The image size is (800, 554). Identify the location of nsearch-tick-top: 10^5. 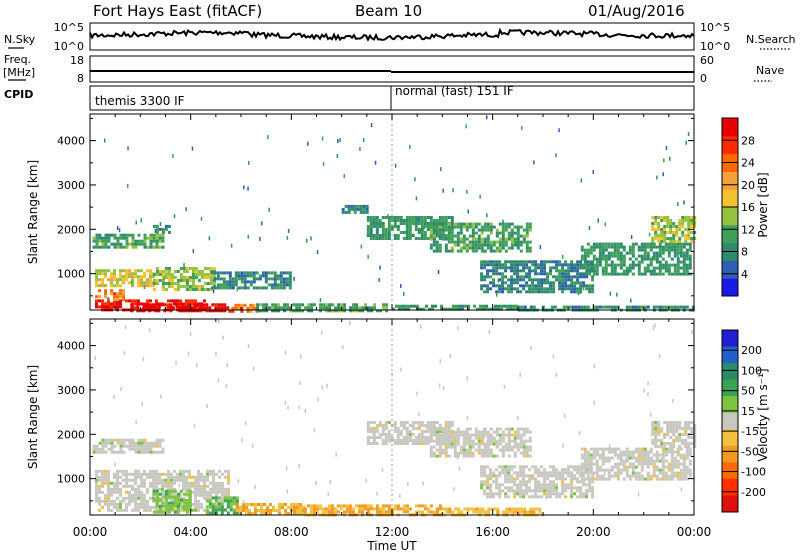
(715, 27).